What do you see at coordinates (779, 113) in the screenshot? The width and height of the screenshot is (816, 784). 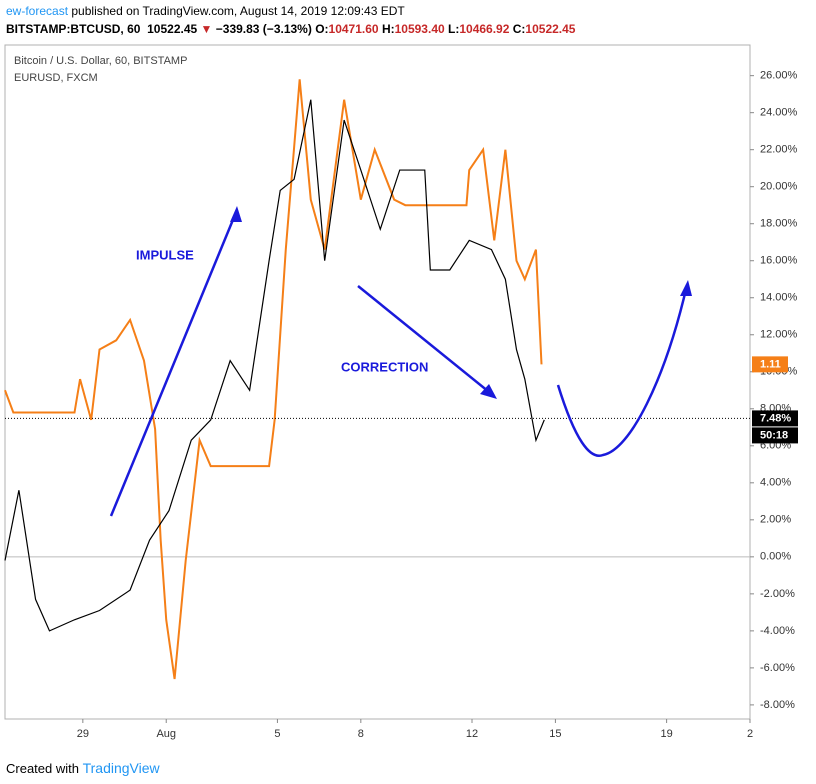 I see `y-tick-label: 24.00%` at bounding box center [779, 113].